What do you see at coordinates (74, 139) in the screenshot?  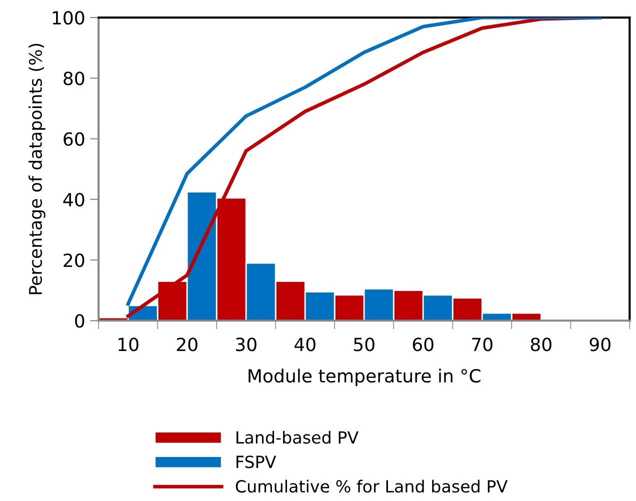 I see `y-tick-label: 60` at bounding box center [74, 139].